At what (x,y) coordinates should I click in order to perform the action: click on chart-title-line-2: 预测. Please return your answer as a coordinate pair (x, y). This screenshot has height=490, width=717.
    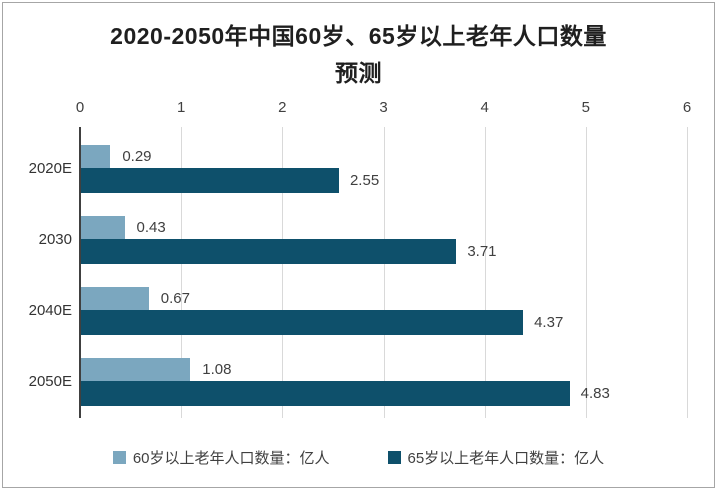
    Looking at the image, I should click on (358, 73).